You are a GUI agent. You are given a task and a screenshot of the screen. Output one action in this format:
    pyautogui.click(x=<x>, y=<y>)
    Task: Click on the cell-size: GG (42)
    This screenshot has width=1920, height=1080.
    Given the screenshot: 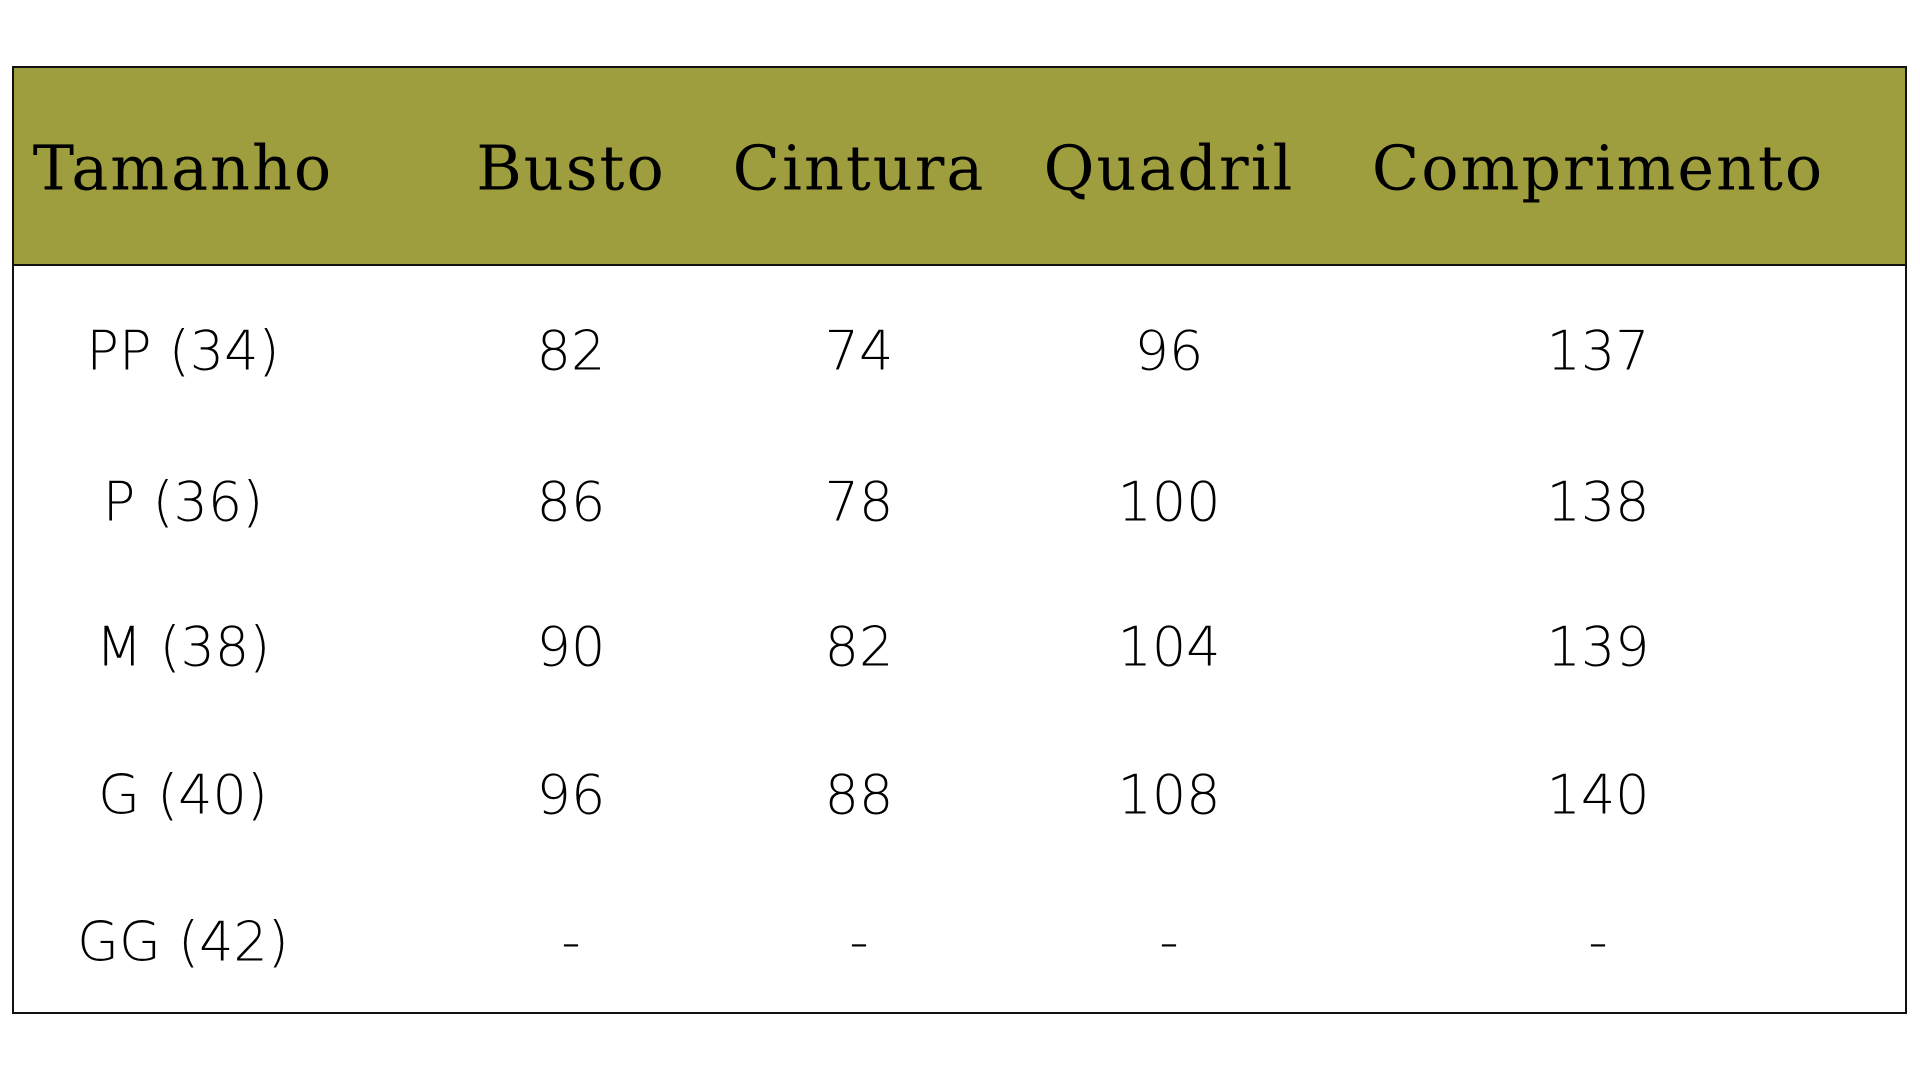 What is the action you would take?
    pyautogui.click(x=183, y=942)
    